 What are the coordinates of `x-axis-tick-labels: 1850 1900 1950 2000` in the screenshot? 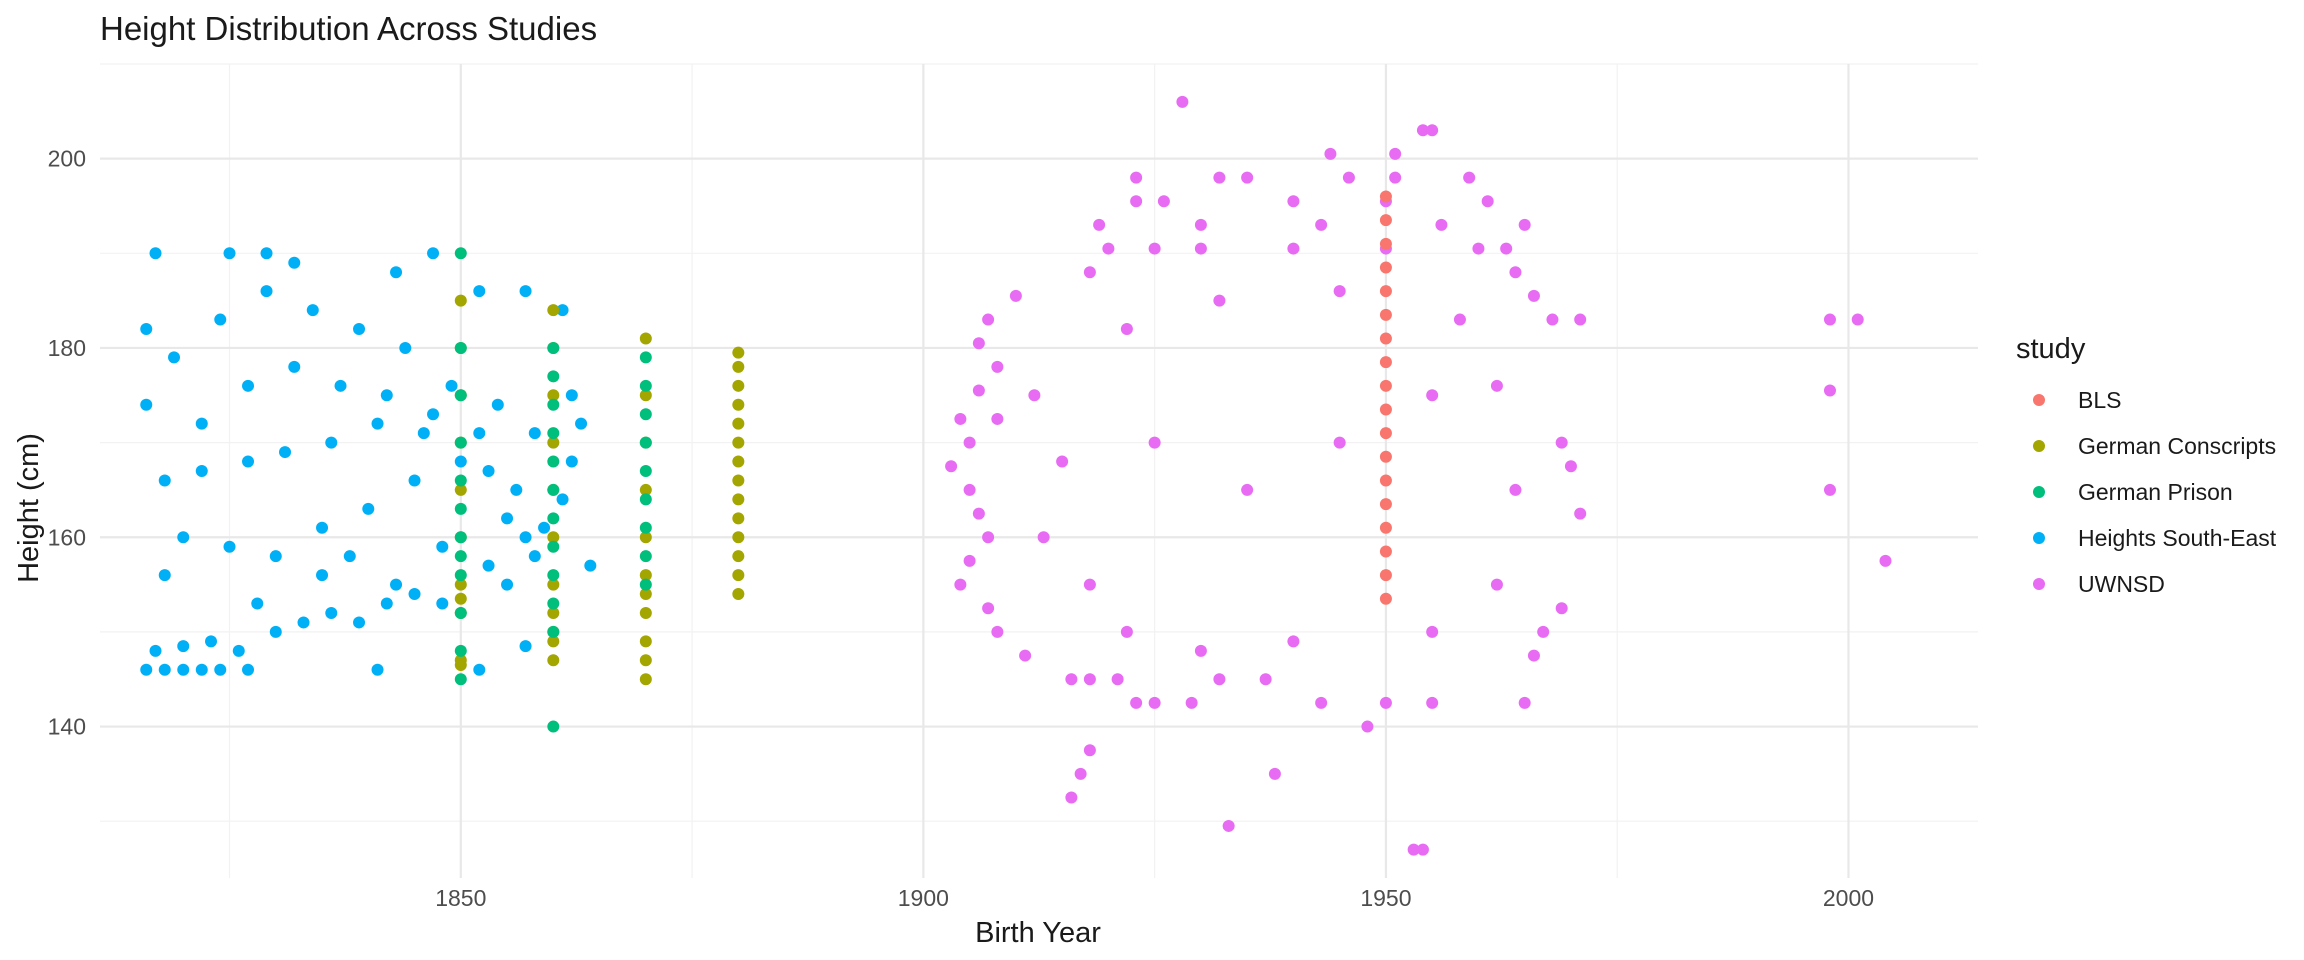 It's located at (1154, 898).